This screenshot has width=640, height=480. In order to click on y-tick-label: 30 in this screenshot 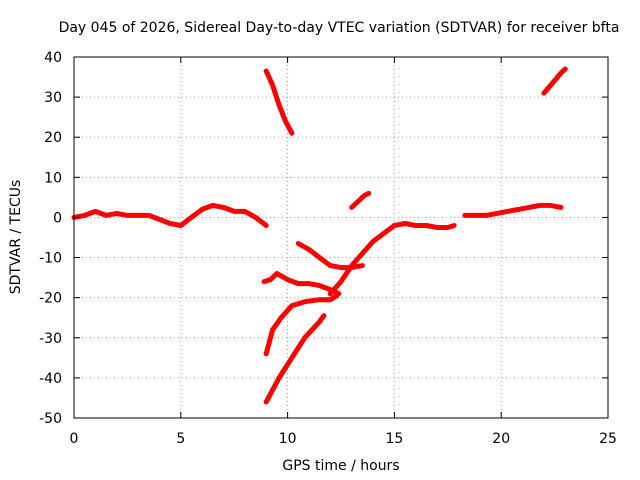, I will do `click(53, 98)`.